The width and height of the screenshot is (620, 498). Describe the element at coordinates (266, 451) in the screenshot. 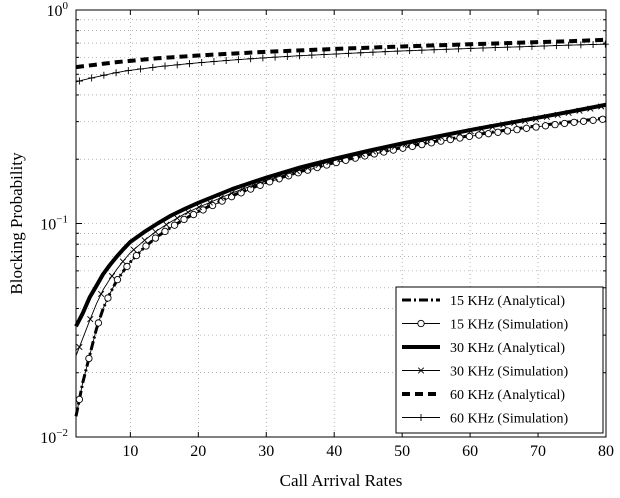

I see `x-tick-label: 30` at that location.